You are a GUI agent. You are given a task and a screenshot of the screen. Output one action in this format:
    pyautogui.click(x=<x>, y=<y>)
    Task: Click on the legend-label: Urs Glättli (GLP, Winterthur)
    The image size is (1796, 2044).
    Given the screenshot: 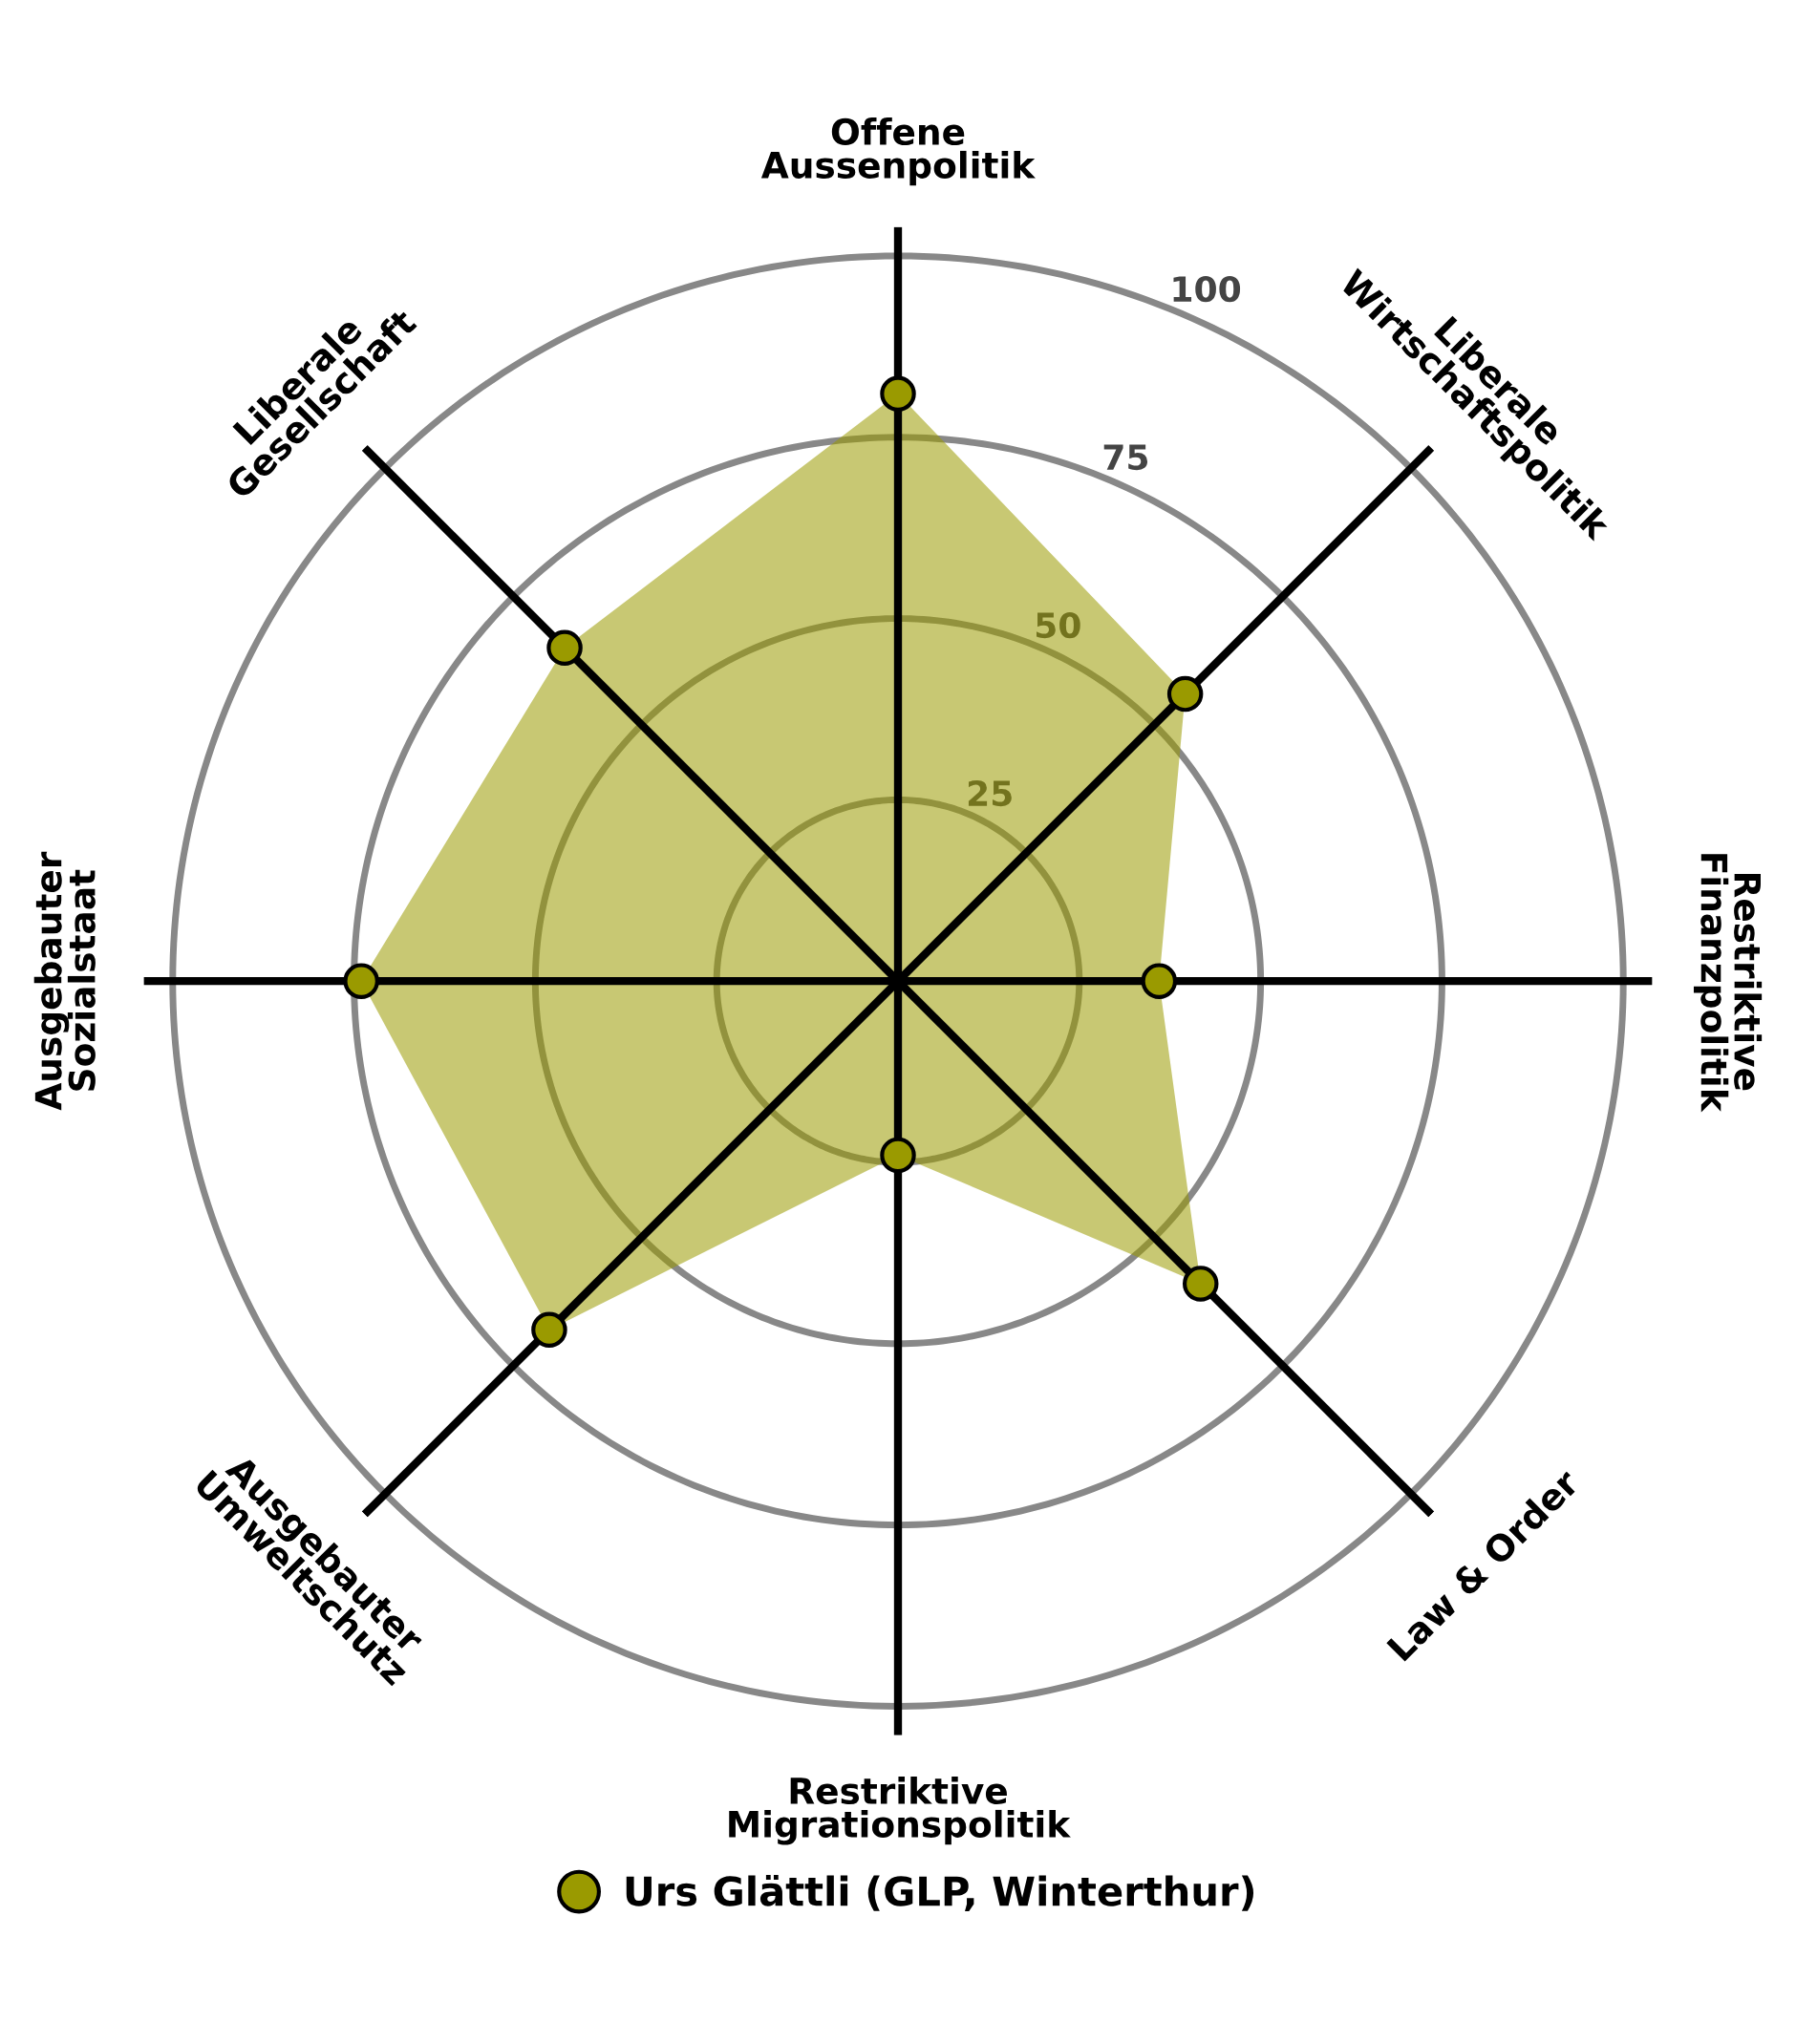 What is the action you would take?
    pyautogui.click(x=940, y=1893)
    